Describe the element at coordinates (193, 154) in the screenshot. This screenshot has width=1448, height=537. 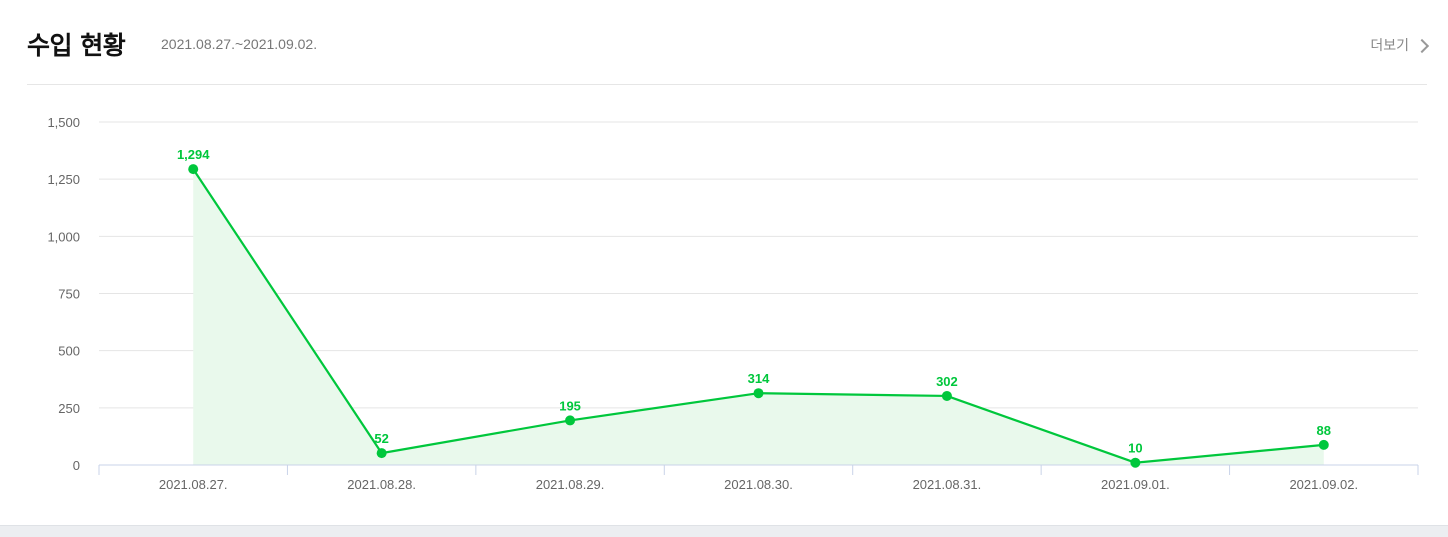
I see `data-label: 1,294` at that location.